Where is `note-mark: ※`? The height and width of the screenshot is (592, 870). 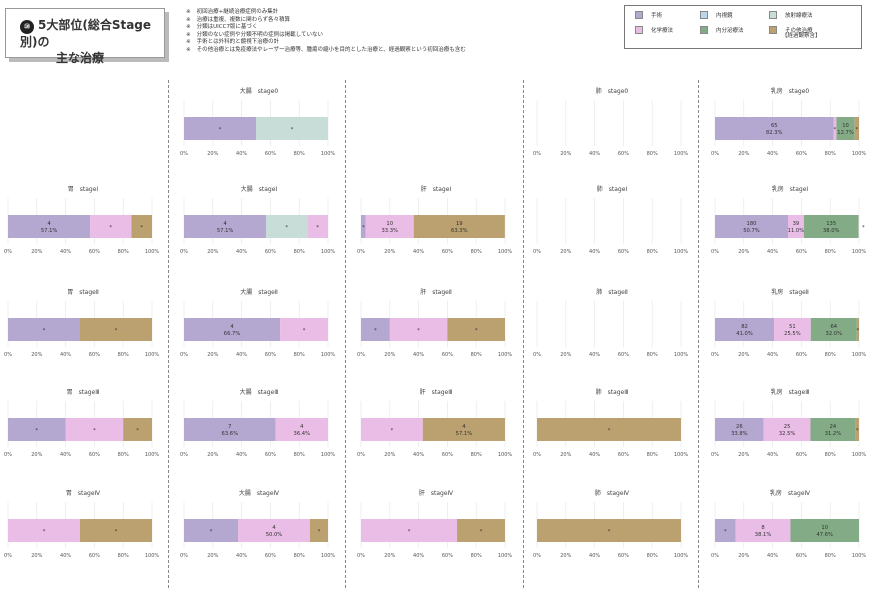 note-mark: ※ is located at coordinates (188, 27).